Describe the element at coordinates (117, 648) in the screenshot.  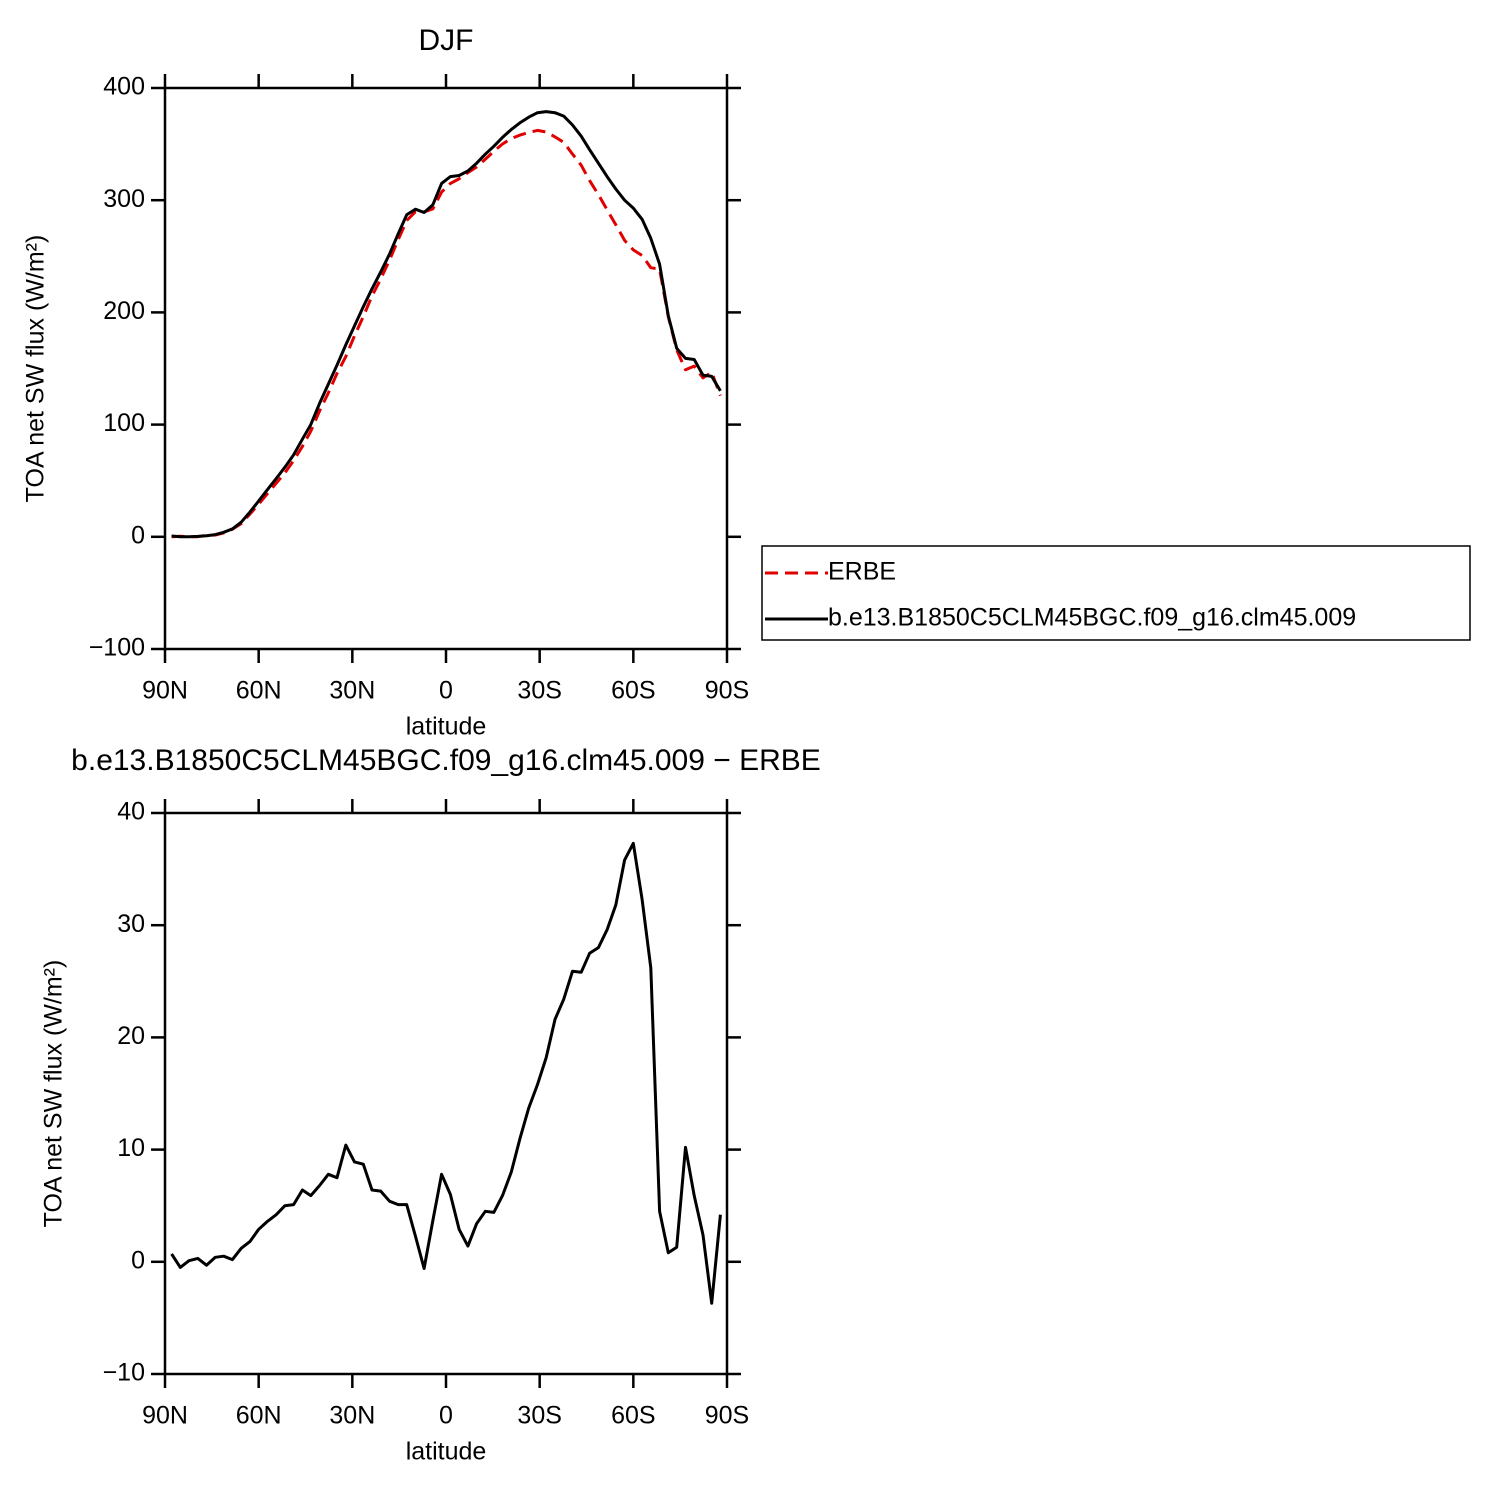
I see `y-tick-label: −100` at that location.